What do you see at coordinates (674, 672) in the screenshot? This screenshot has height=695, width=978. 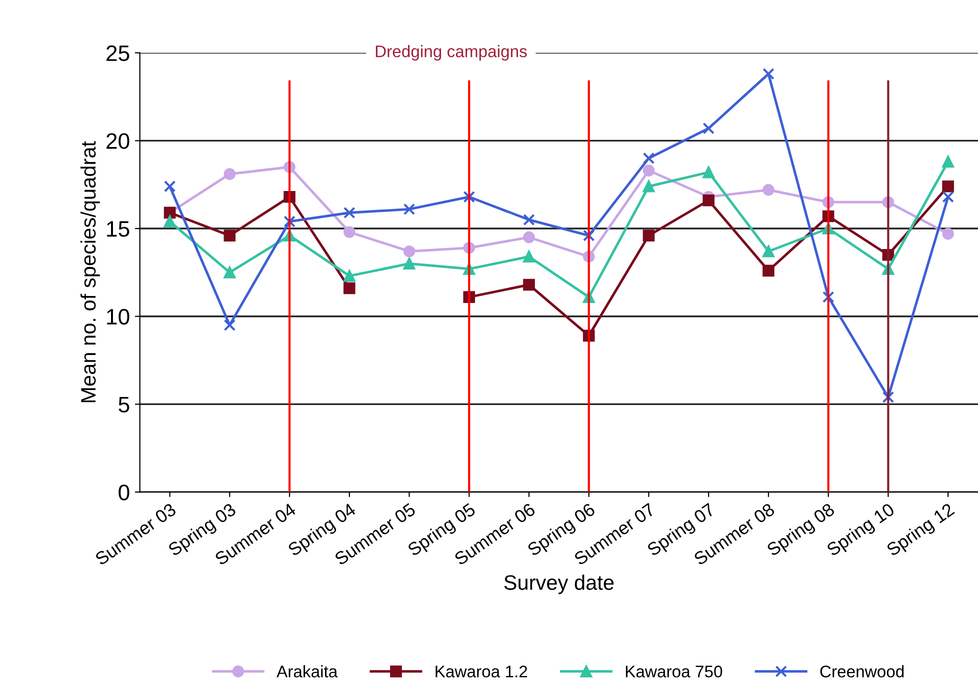 I see `legend-label: Kawaroa 750` at bounding box center [674, 672].